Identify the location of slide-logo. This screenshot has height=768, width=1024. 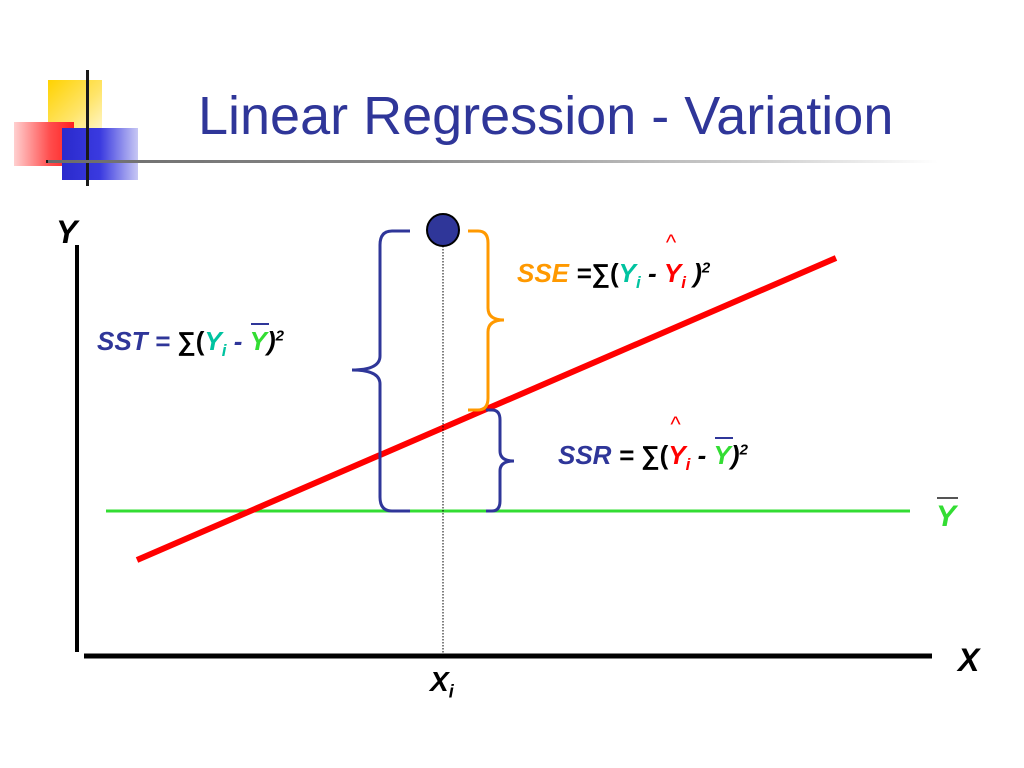
(80, 128).